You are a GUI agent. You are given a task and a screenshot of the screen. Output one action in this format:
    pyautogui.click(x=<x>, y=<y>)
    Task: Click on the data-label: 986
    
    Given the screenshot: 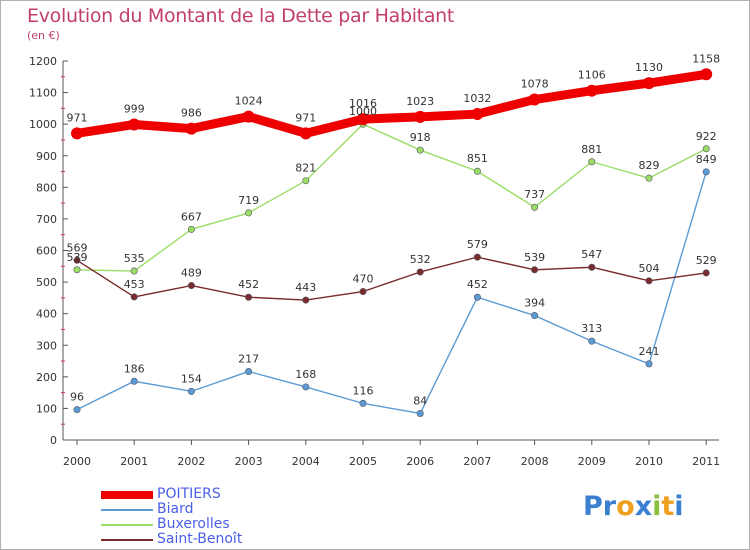 What is the action you would take?
    pyautogui.click(x=191, y=113)
    